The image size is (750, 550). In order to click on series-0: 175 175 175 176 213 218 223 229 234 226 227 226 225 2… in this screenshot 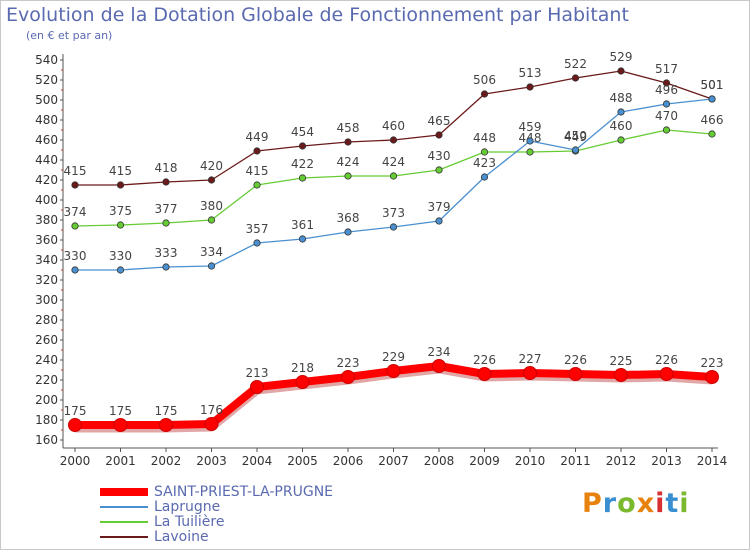, I will do `click(393, 389)`.